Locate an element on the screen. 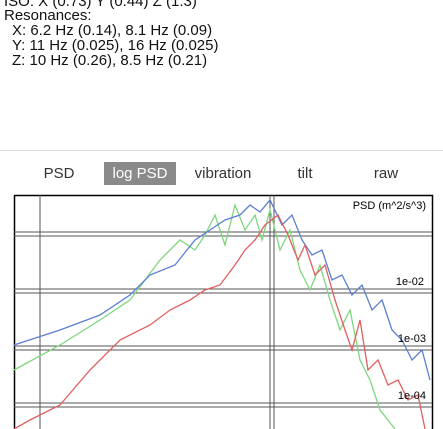 This screenshot has width=443, height=429. resonance-line: X: 6.2 Hz (0.14), 8.1 Hz (0.09) is located at coordinates (112, 30).